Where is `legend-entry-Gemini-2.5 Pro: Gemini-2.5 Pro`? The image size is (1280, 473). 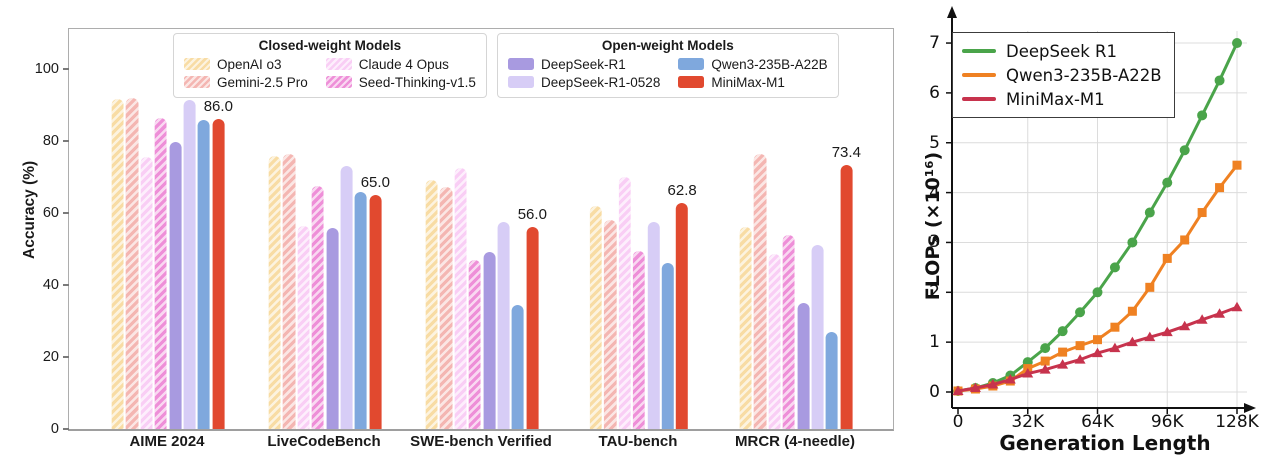
legend-entry-Gemini-2.5 Pro: Gemini-2.5 Pro is located at coordinates (246, 82).